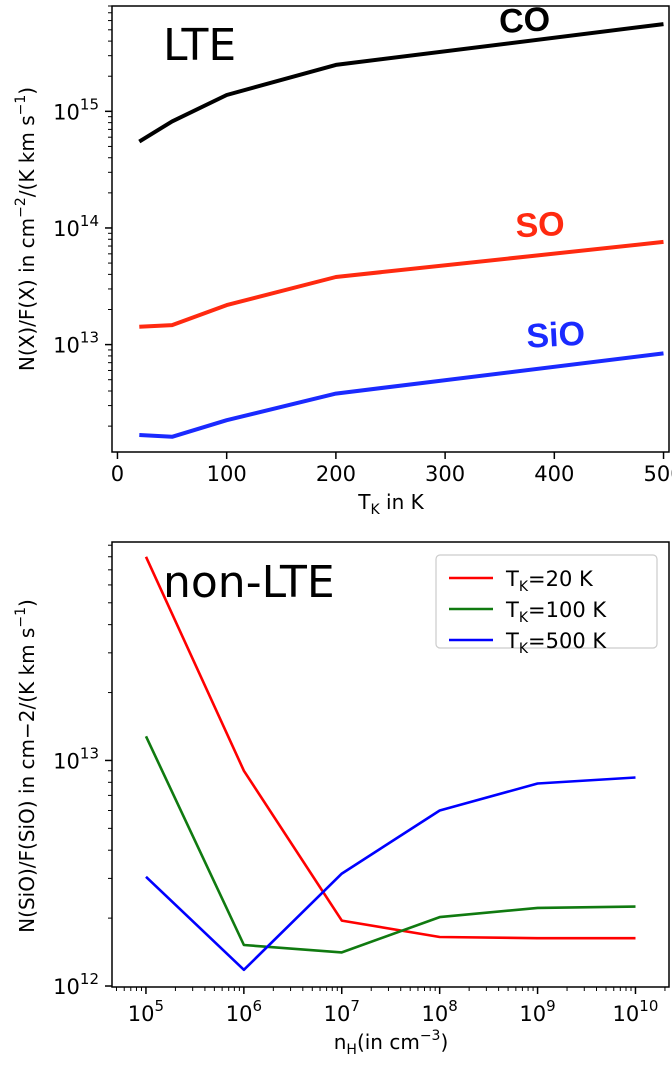 Image resolution: width=672 pixels, height=1065 pixels. What do you see at coordinates (227, 474) in the screenshot?
I see `lte-x-tick-label: 100` at bounding box center [227, 474].